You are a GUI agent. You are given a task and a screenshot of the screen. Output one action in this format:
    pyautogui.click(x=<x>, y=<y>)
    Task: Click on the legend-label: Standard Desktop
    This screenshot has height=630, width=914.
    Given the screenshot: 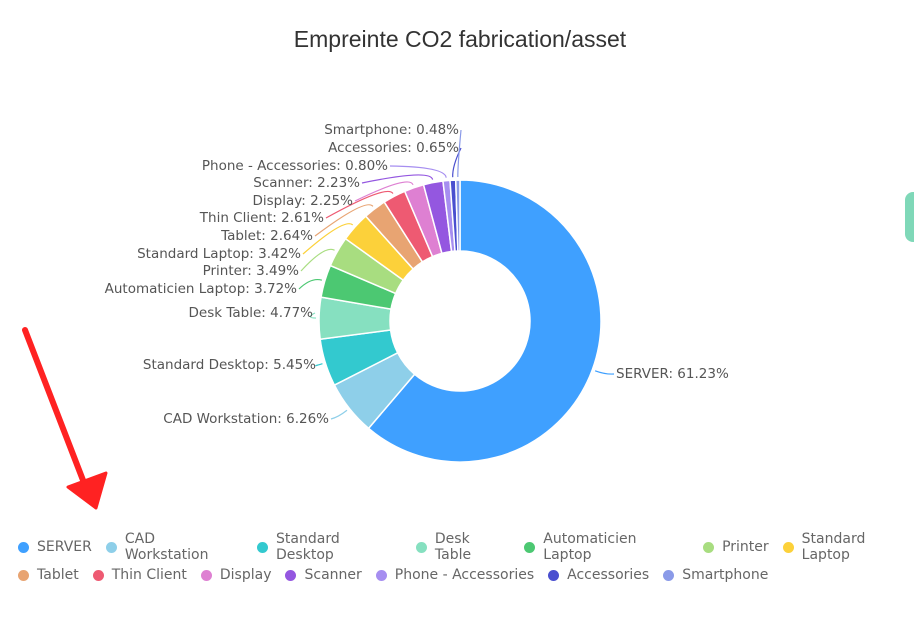 What is the action you would take?
    pyautogui.click(x=308, y=547)
    